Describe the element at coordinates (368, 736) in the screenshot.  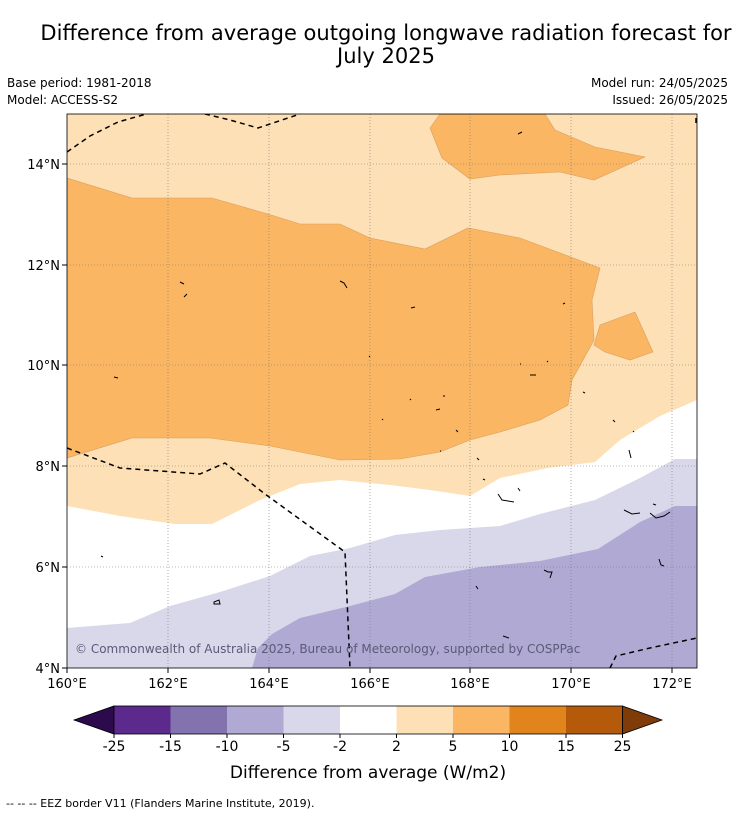
I see `colorbar-ticks` at that location.